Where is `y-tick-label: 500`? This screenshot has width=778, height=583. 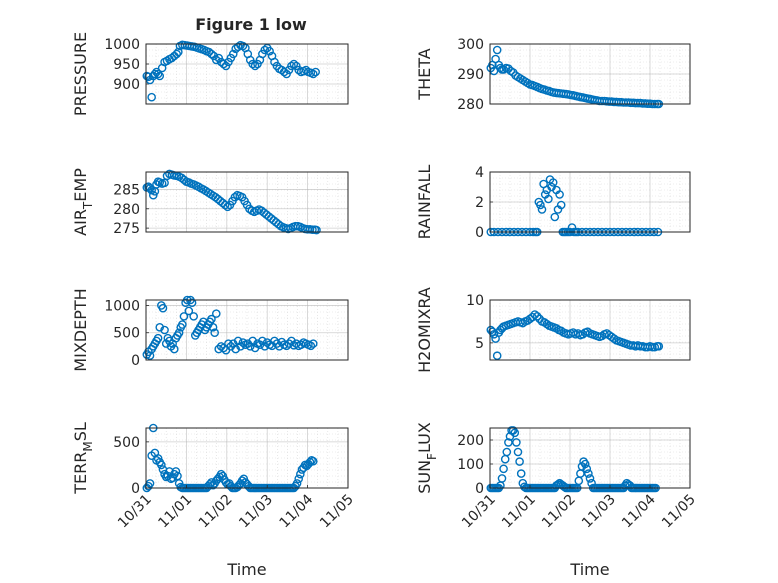 y-tick-label: 500 is located at coordinates (126, 443).